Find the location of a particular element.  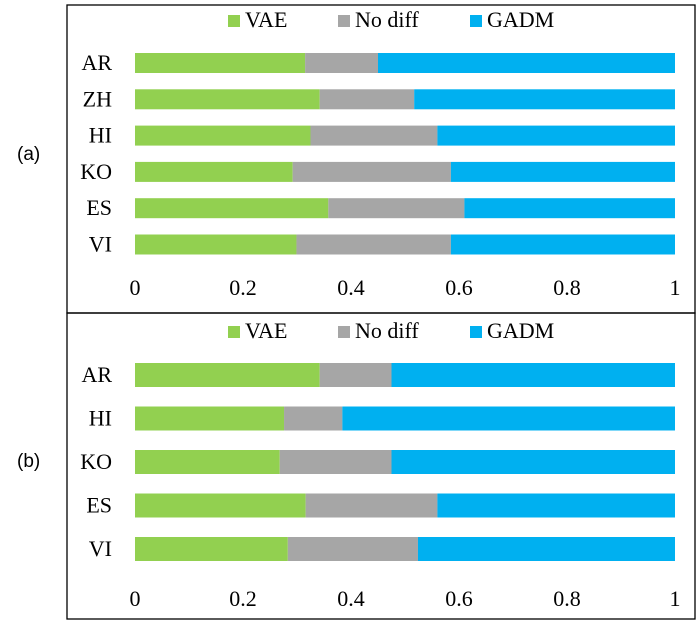

panel-label: (b) is located at coordinates (28, 461).